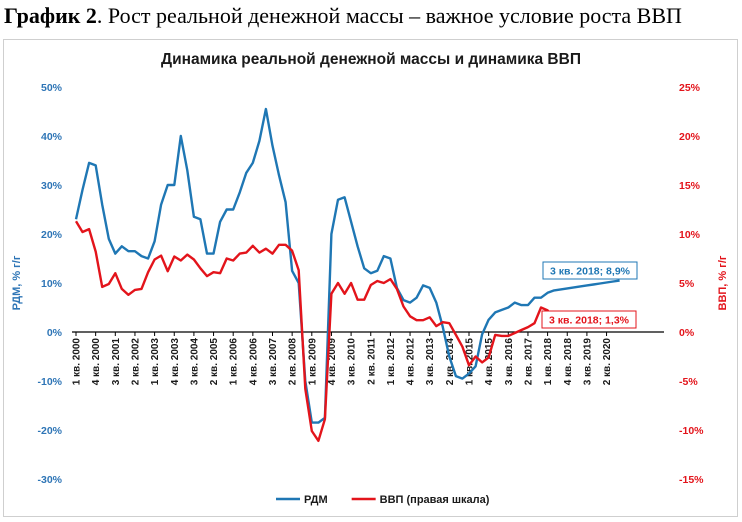 This screenshot has width=742, height=522. Describe the element at coordinates (690, 88) in the screenshot. I see `right-tick-label: 25%` at that location.